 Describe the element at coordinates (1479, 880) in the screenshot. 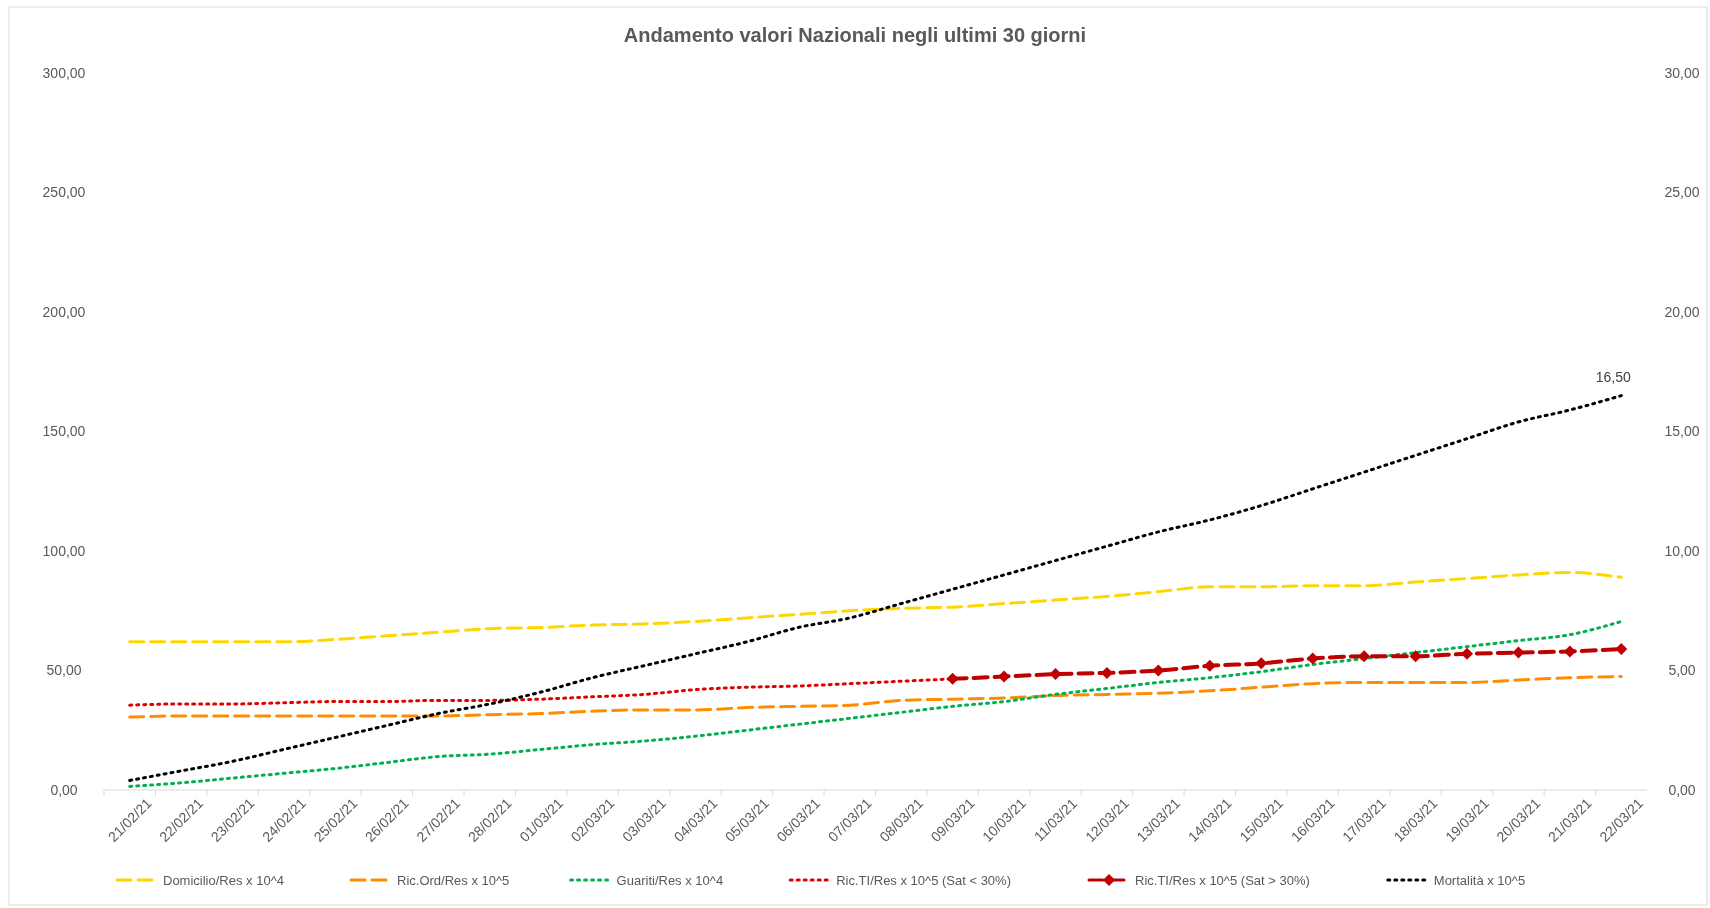

I see `legend-label: Mortalità x 10^5` at that location.